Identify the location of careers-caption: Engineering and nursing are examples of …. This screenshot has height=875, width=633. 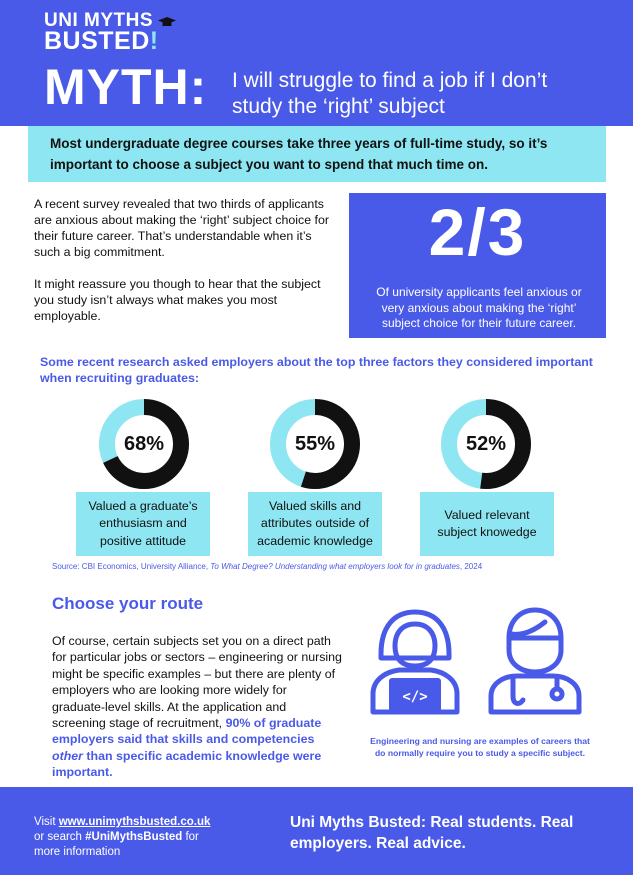
(480, 747).